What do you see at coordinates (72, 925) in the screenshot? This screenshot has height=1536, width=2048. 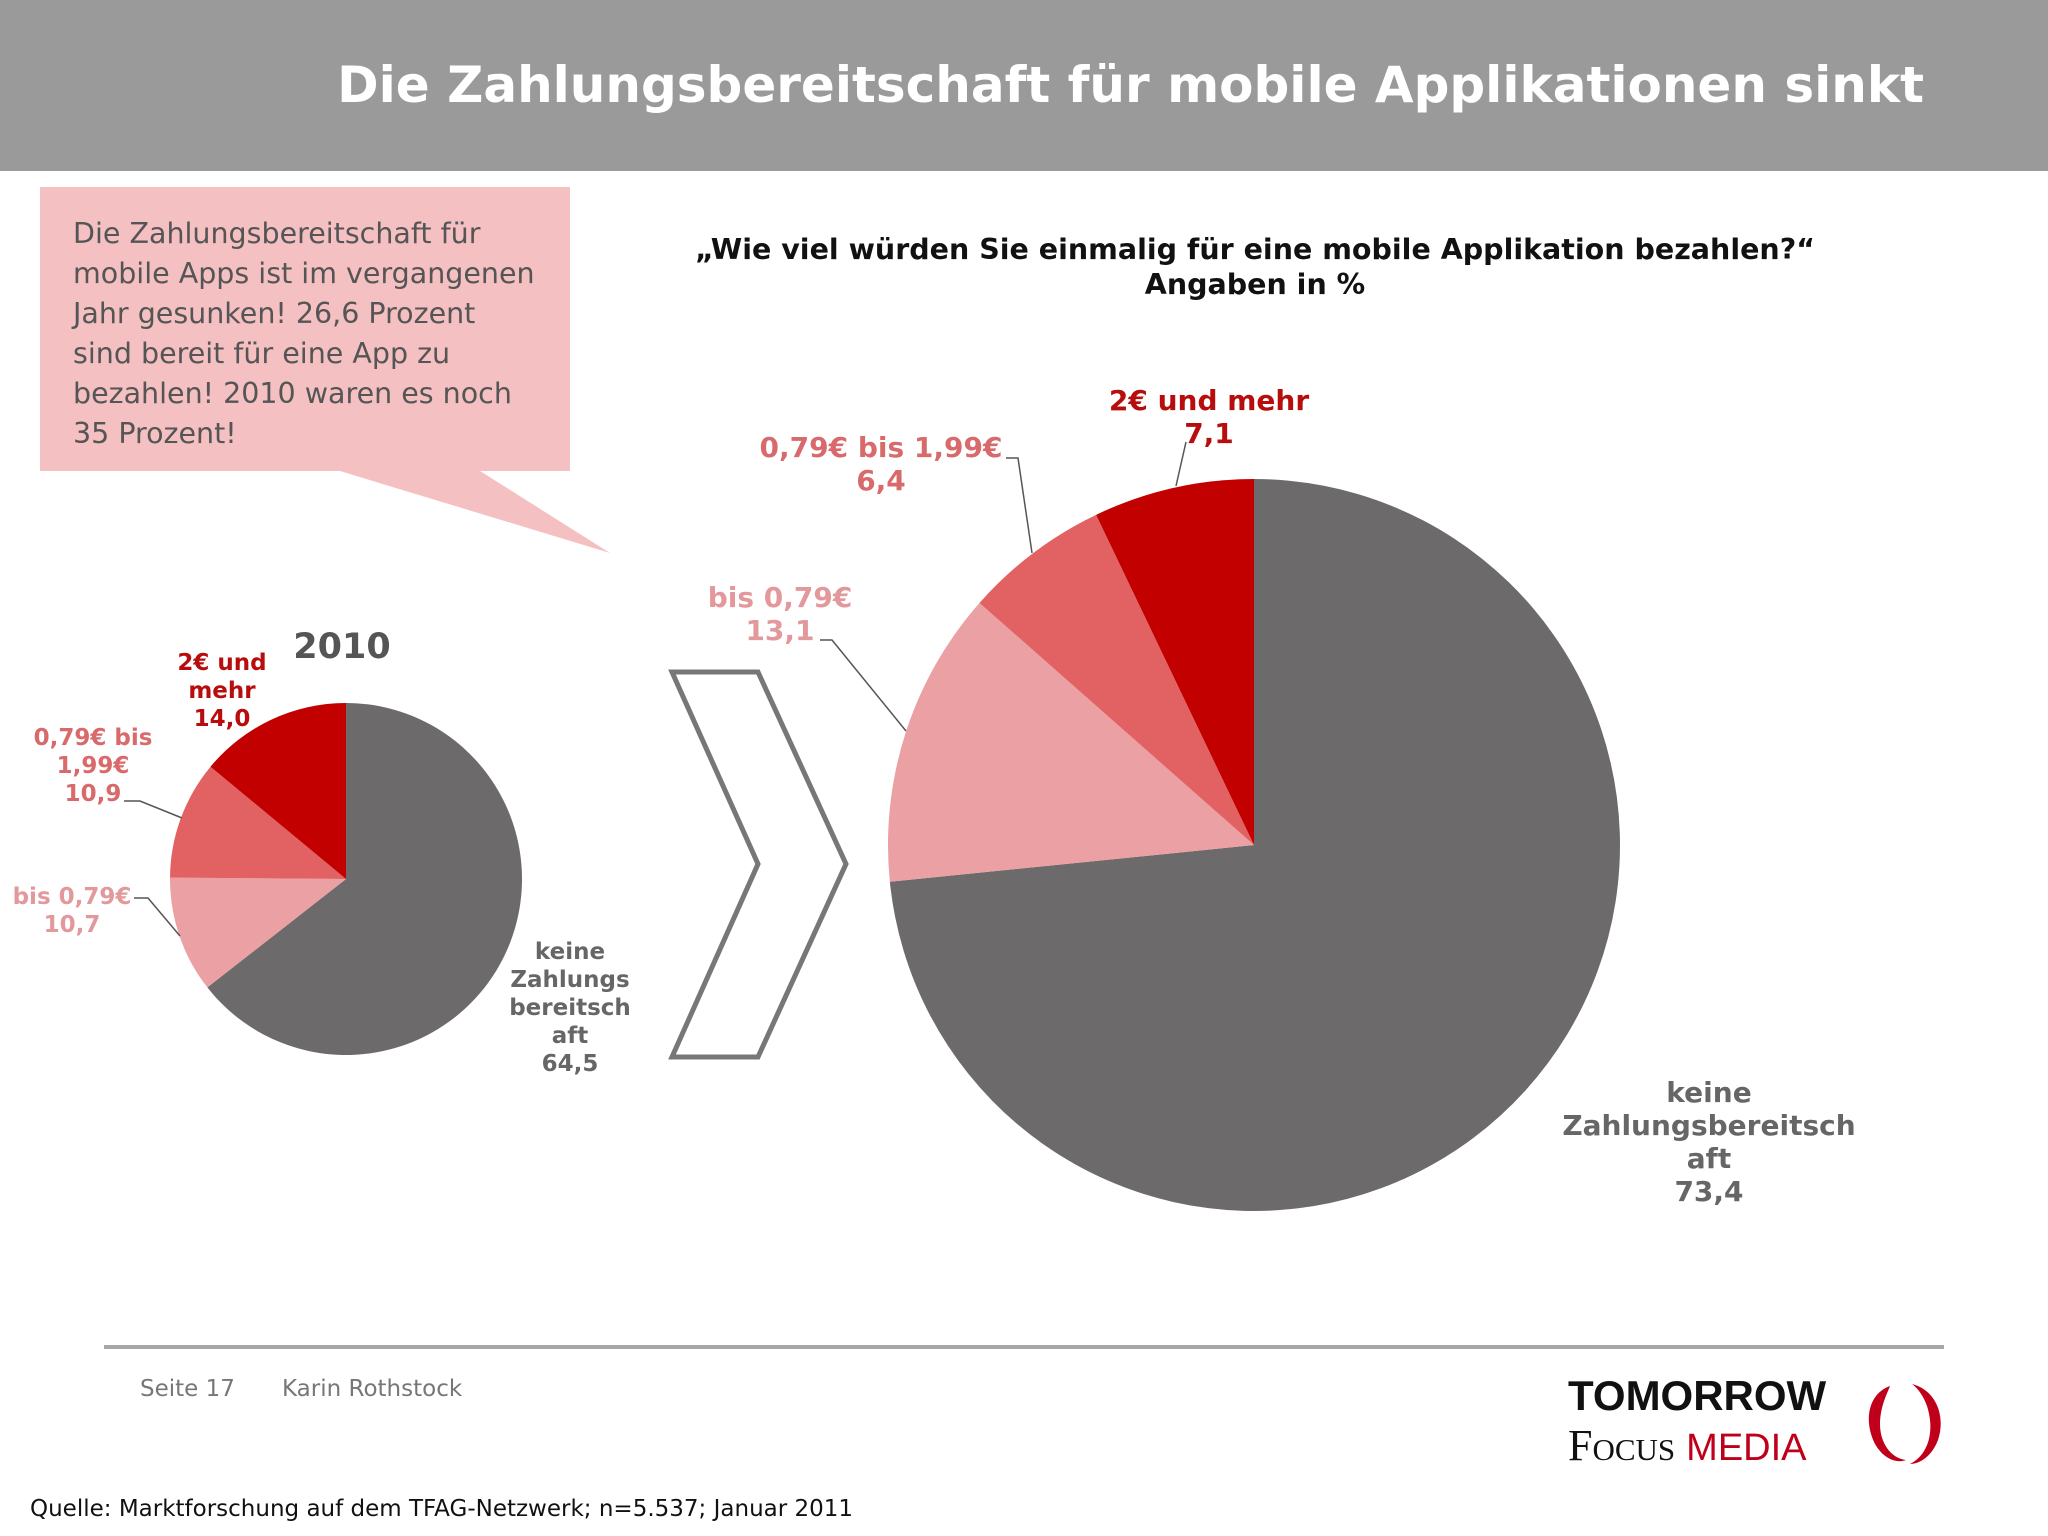 I see `slice-value-label: 10,7` at bounding box center [72, 925].